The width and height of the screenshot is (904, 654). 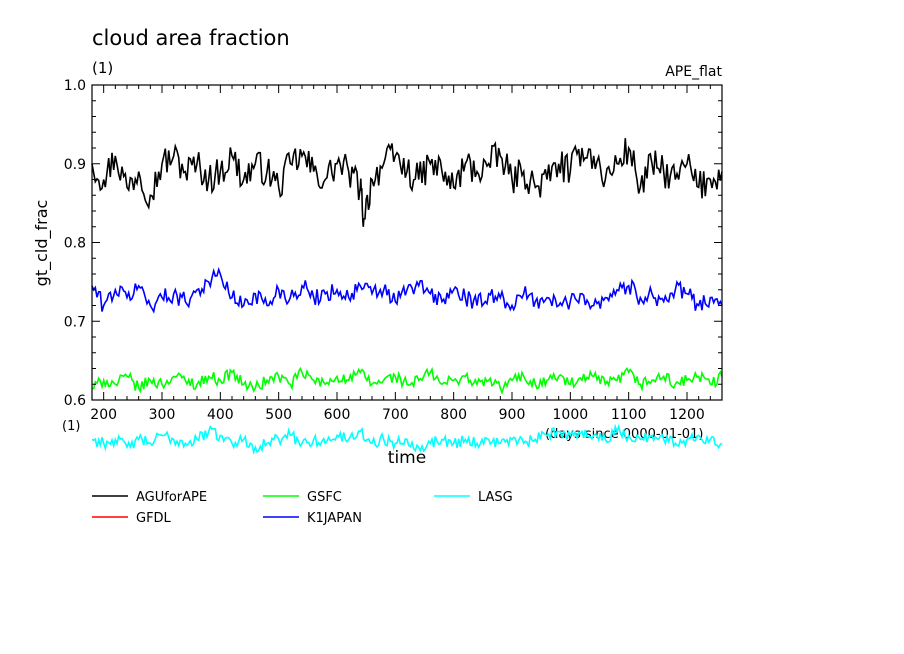 I want to click on series-line-k1japan, so click(x=407, y=290).